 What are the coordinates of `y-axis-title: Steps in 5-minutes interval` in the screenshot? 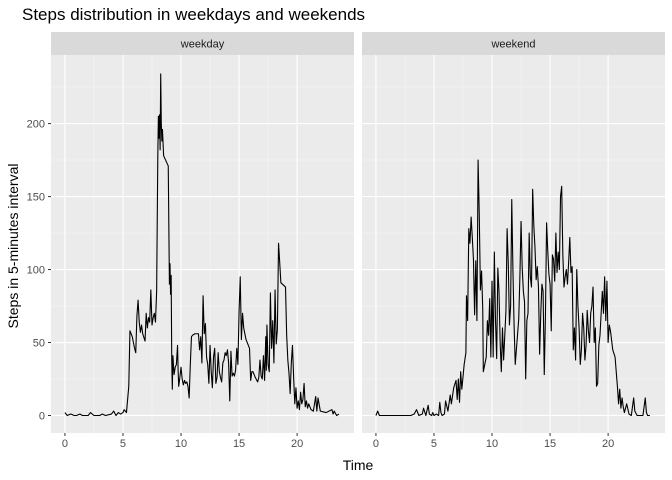 It's located at (13, 246).